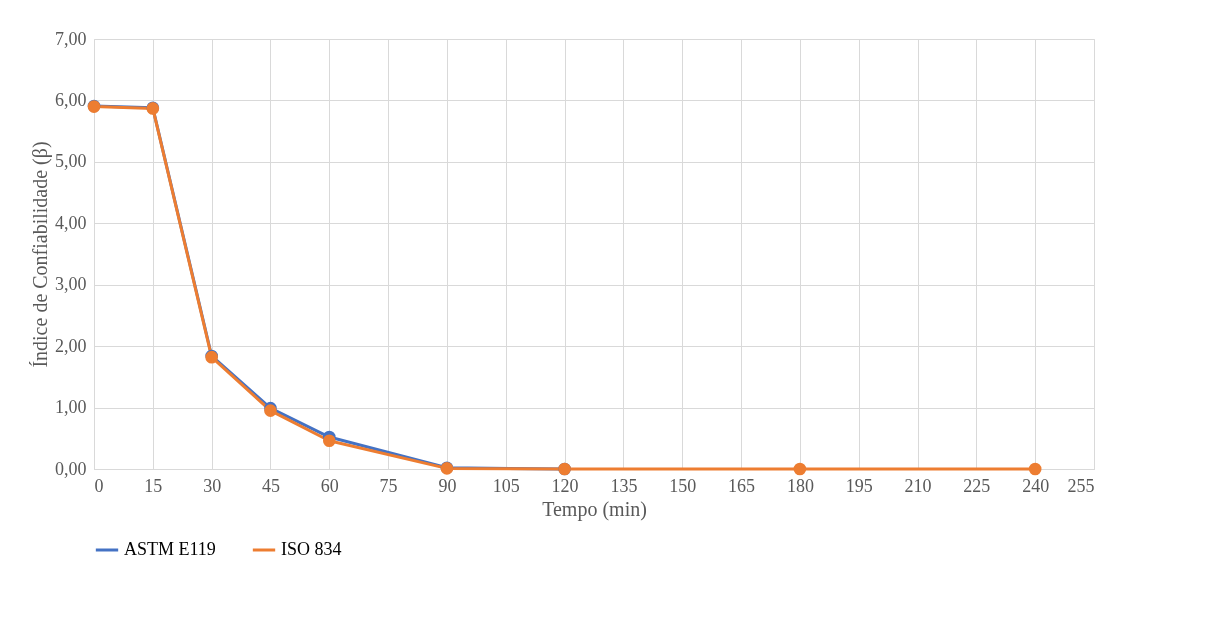  What do you see at coordinates (918, 485) in the screenshot?
I see `x-tick-label: 210` at bounding box center [918, 485].